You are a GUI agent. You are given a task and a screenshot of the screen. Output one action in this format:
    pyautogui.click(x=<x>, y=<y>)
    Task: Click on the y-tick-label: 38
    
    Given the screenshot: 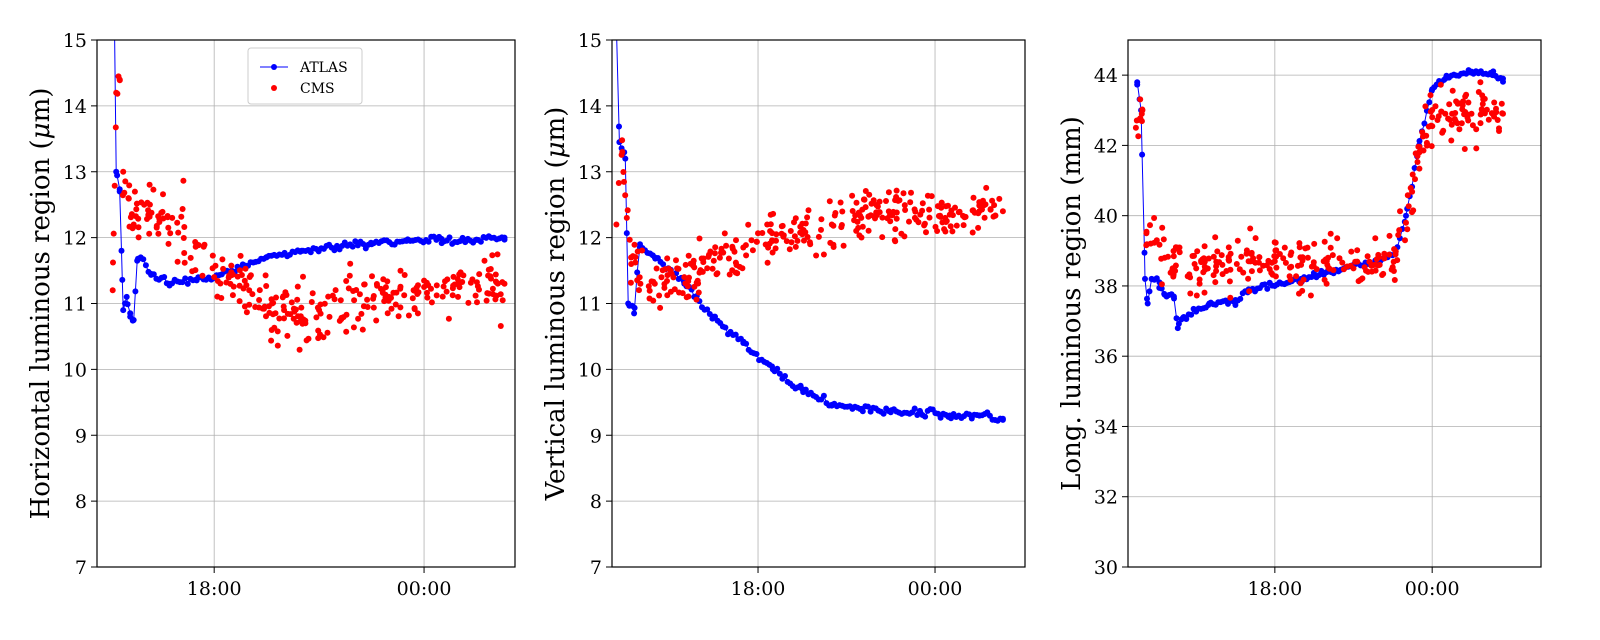 What is the action you would take?
    pyautogui.click(x=1106, y=287)
    